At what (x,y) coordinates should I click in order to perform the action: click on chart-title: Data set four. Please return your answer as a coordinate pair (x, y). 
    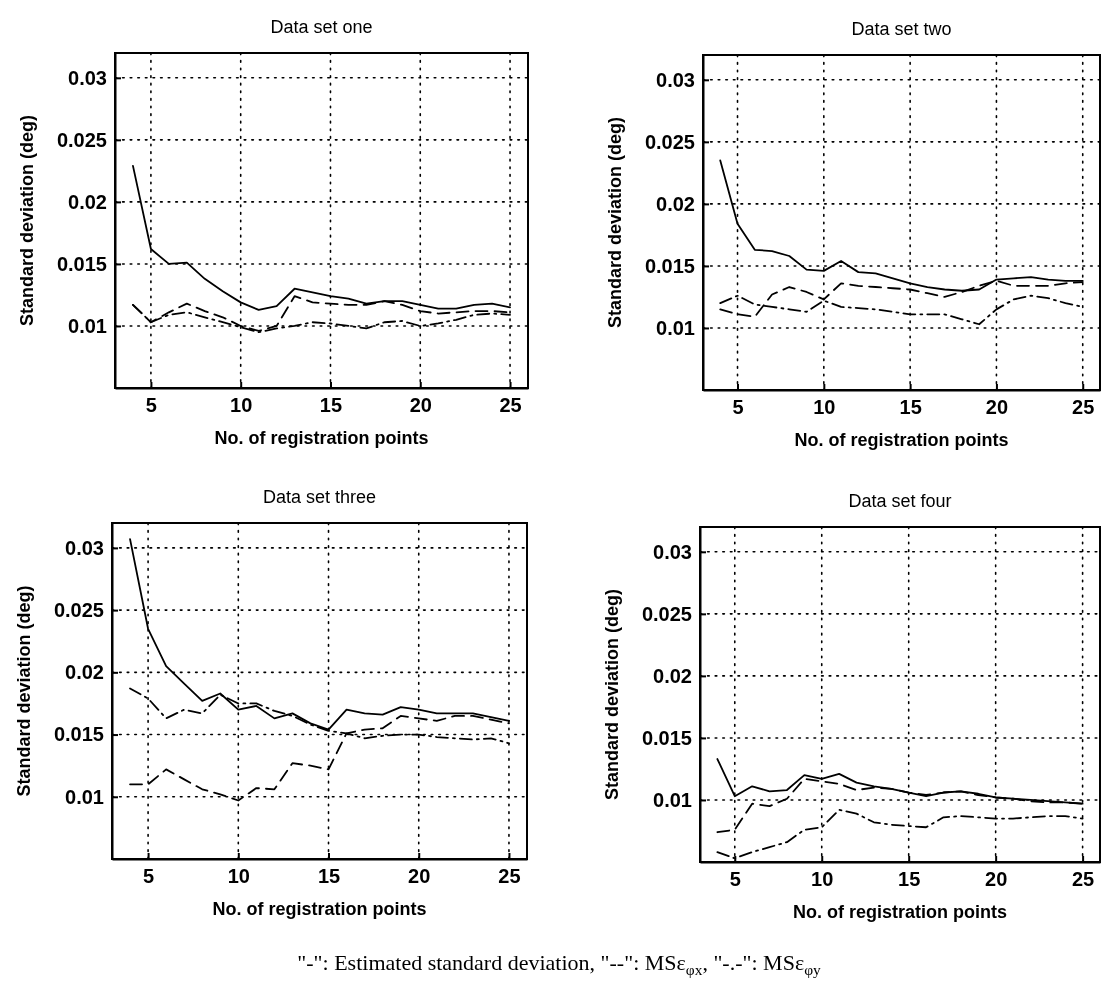
    Looking at the image, I should click on (900, 501).